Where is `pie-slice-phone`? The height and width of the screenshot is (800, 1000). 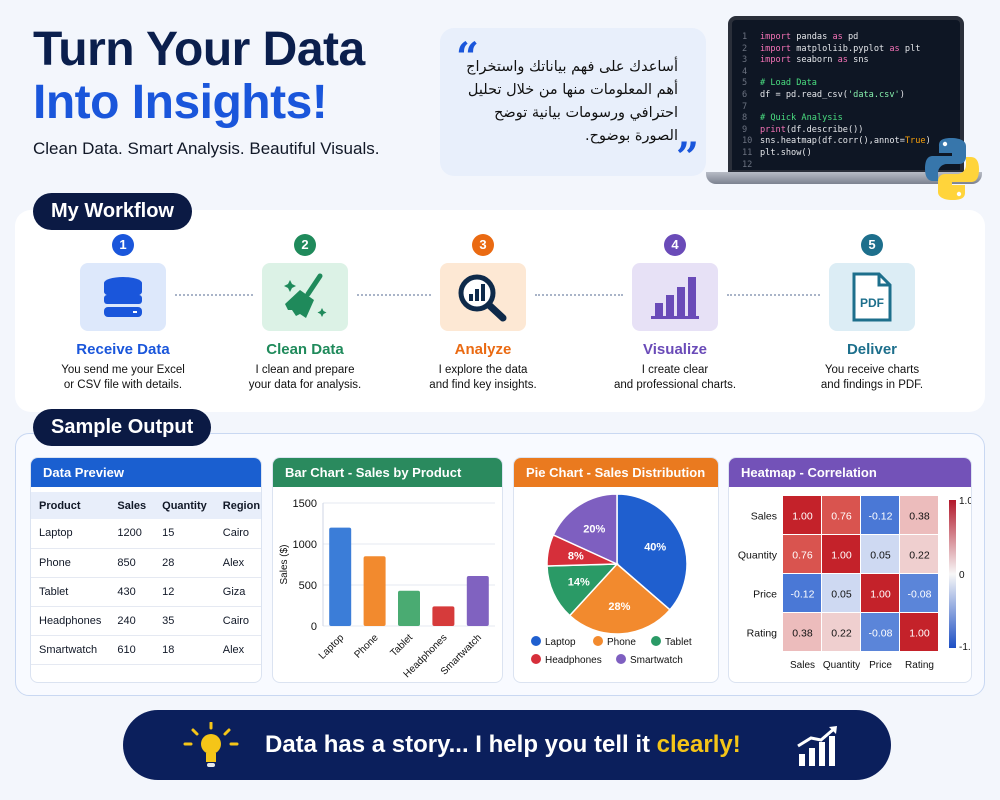
pie-slice-phone is located at coordinates (619, 598).